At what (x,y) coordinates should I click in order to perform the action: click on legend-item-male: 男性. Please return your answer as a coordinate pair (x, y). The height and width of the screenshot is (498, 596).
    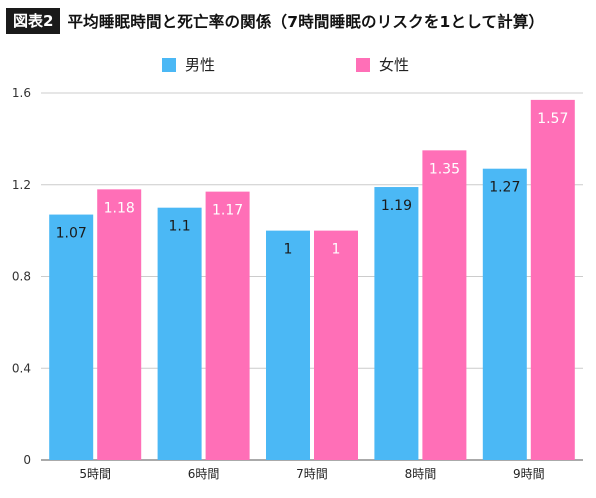
    Looking at the image, I should click on (188, 64).